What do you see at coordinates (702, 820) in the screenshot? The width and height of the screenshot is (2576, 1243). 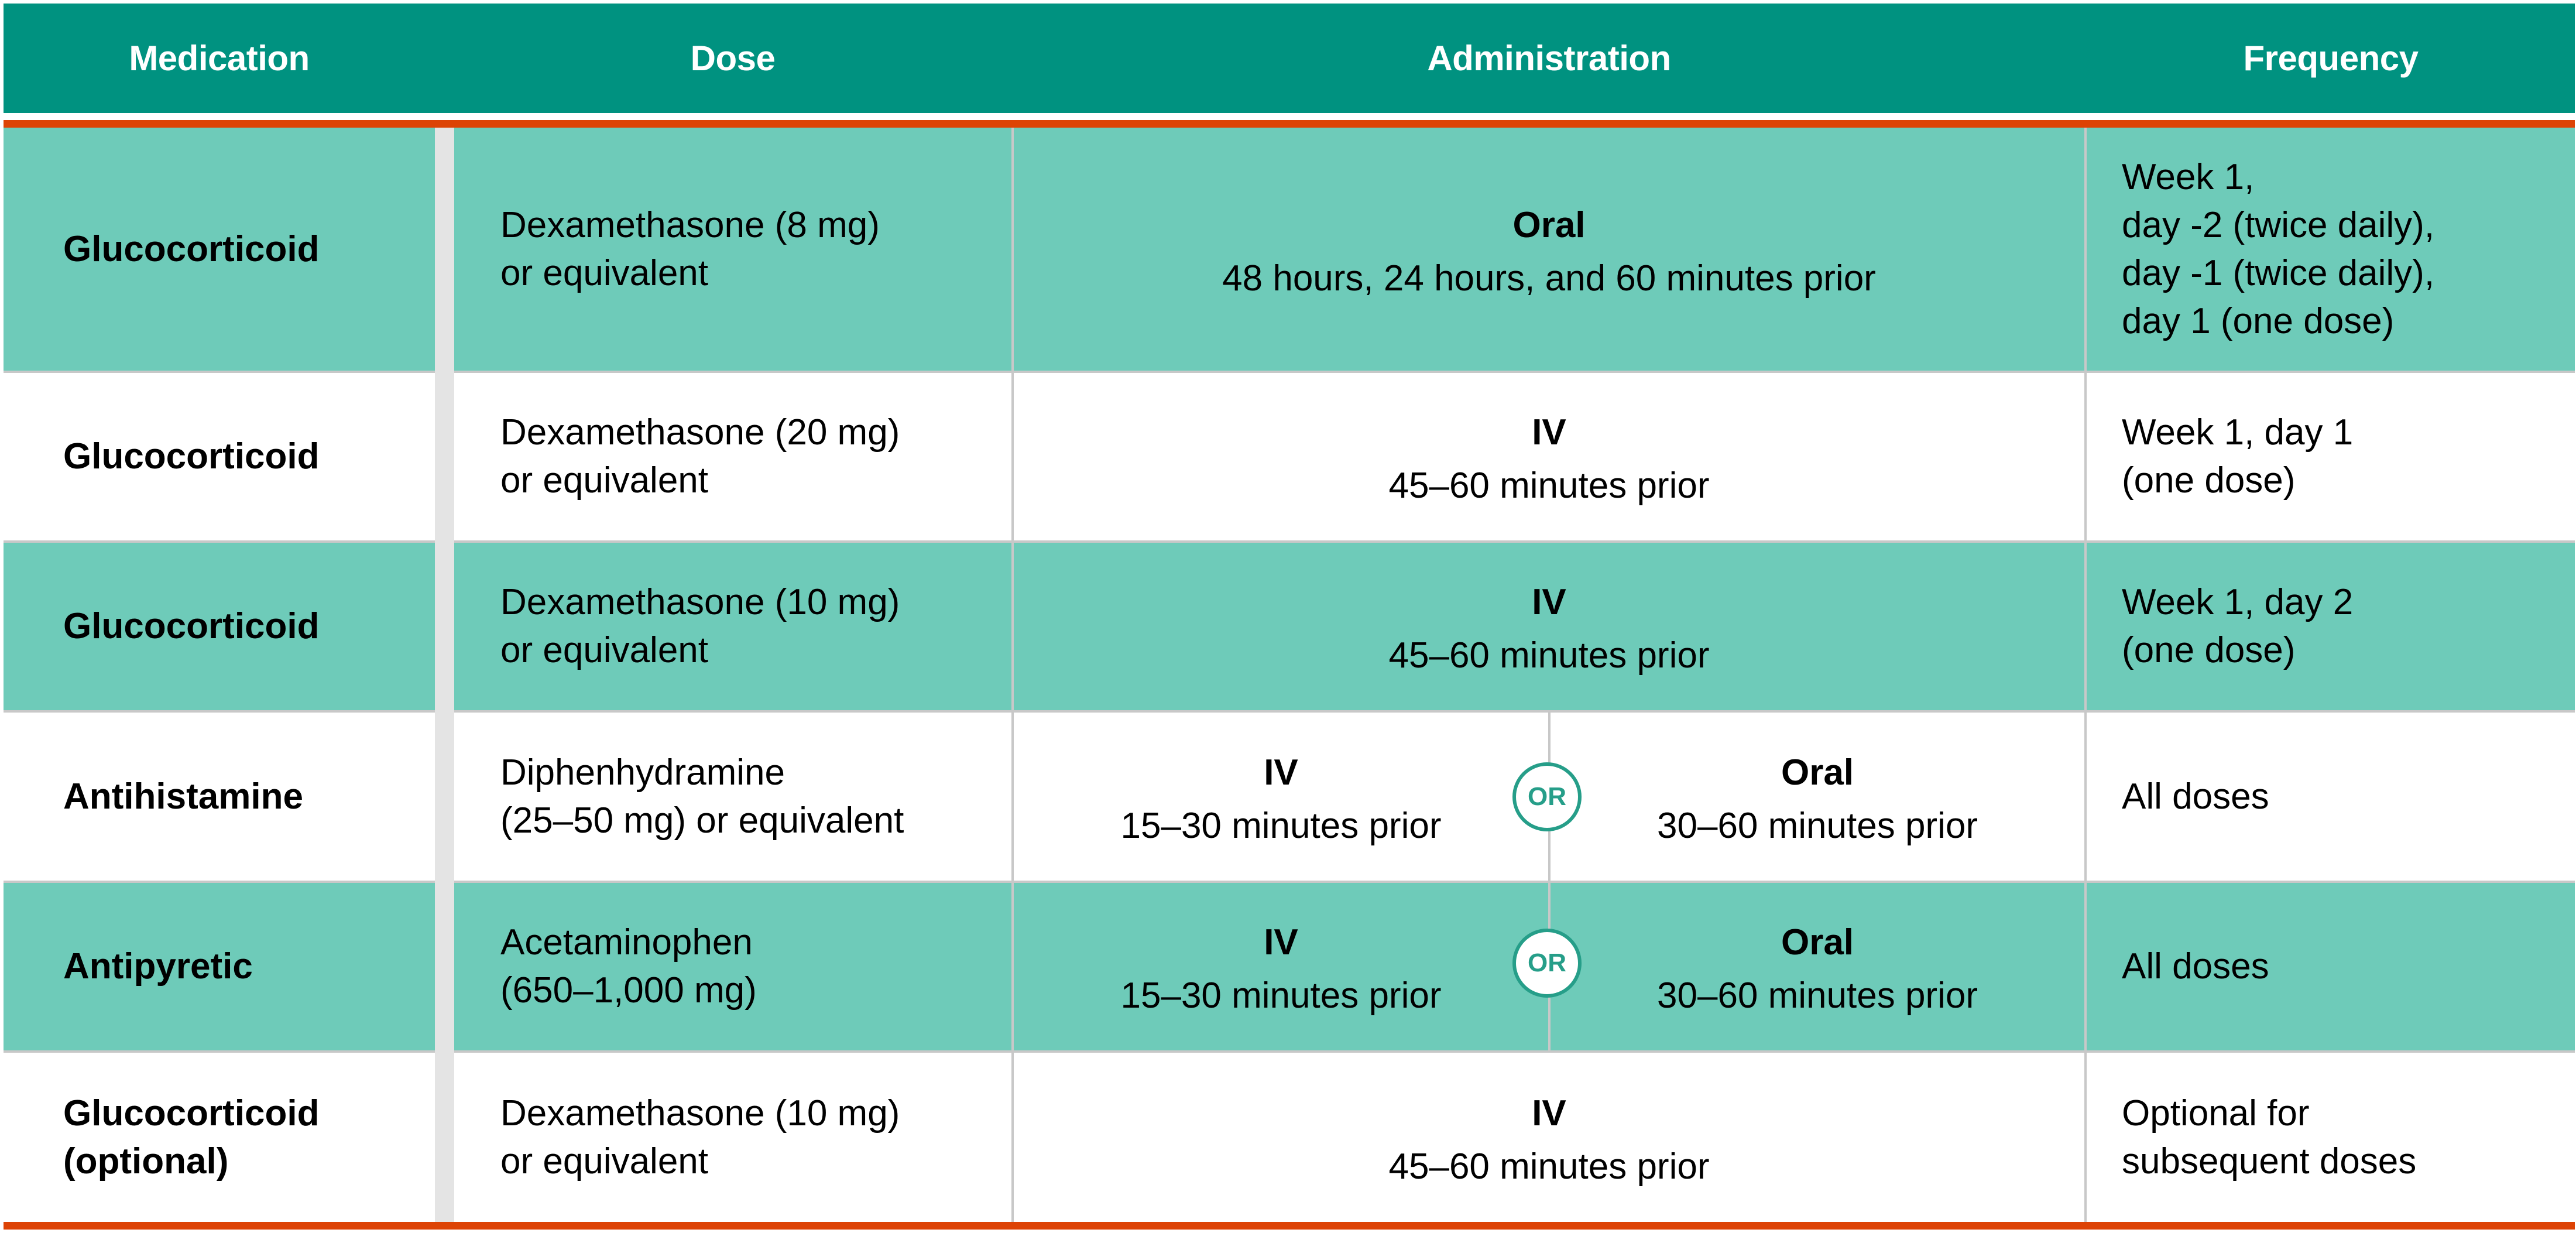 I see `dose-line: (25–50 mg) or equivalent` at bounding box center [702, 820].